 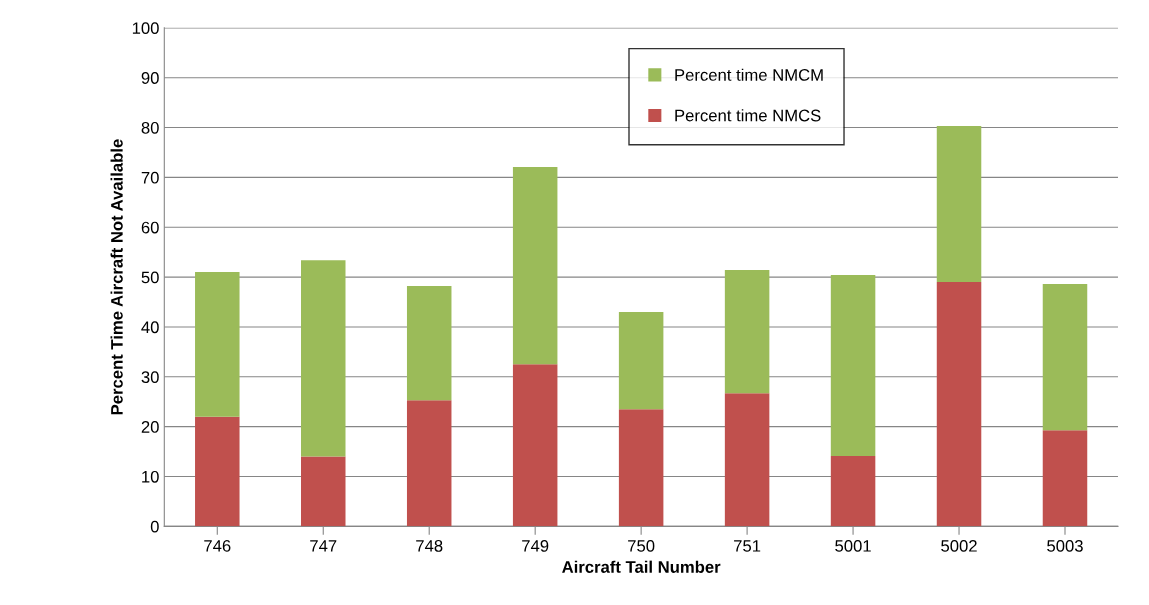 What do you see at coordinates (116, 277) in the screenshot?
I see `y-axis-title: Percent Time Aircraft Not Available` at bounding box center [116, 277].